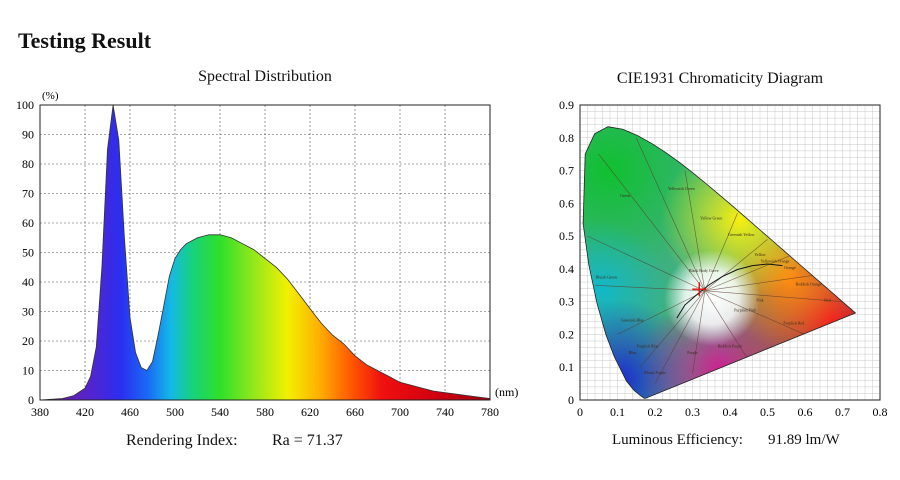  Describe the element at coordinates (445, 412) in the screenshot. I see `spectral-x-tick-label: 740` at that location.